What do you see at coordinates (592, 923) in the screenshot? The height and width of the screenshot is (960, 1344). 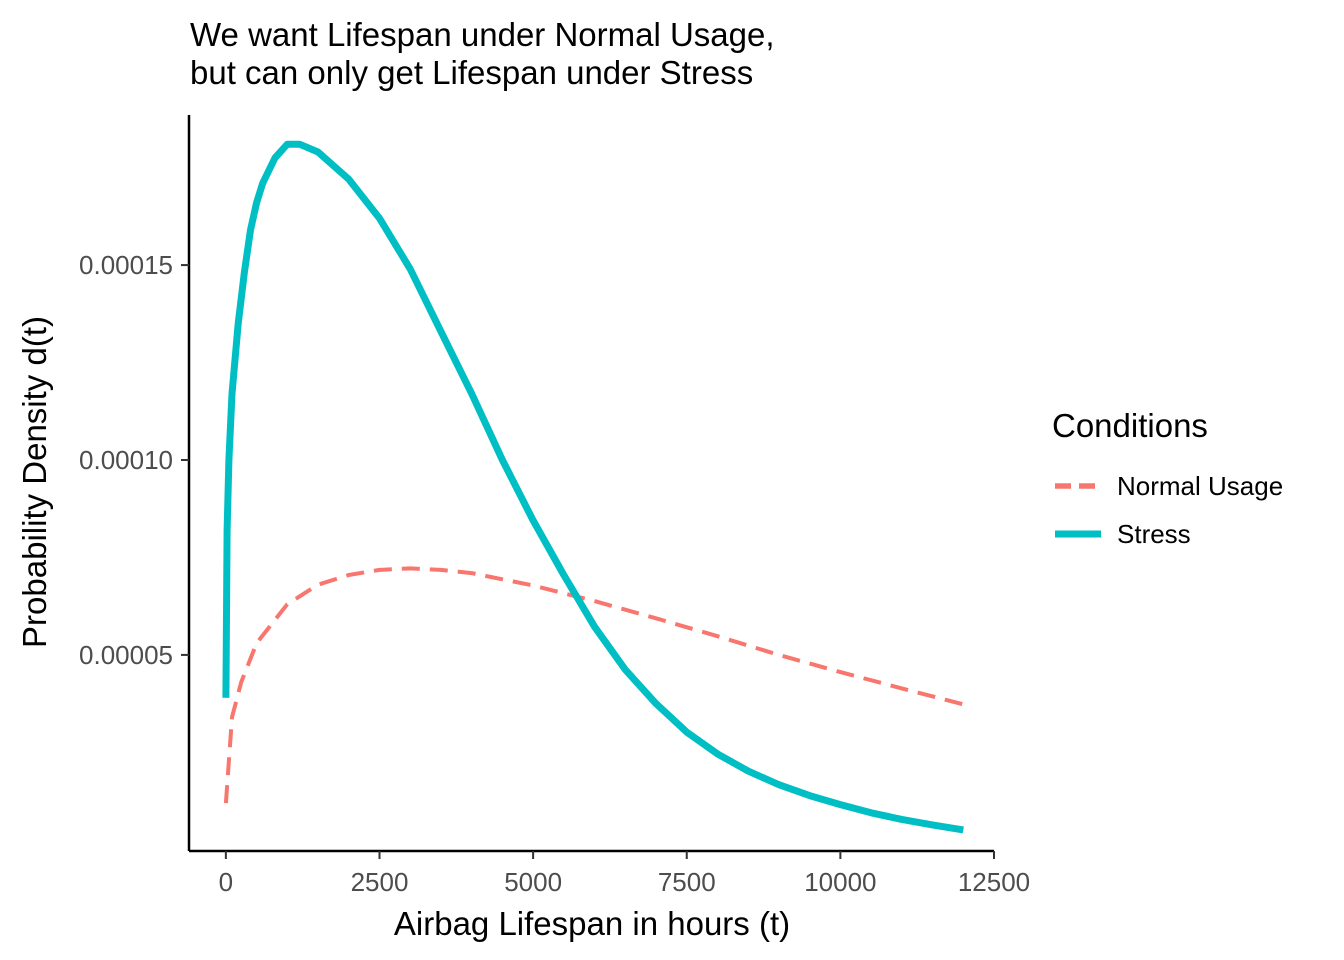 I see `x-axis-label: Airbag Lifespan in hours (t)` at bounding box center [592, 923].